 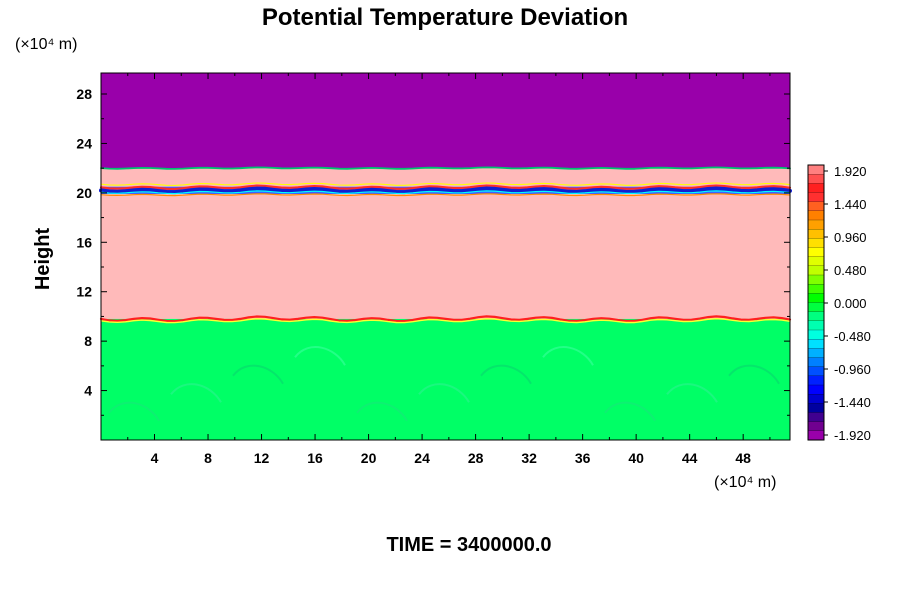 I want to click on colorbar-tick-label: -1.920, so click(x=852, y=435).